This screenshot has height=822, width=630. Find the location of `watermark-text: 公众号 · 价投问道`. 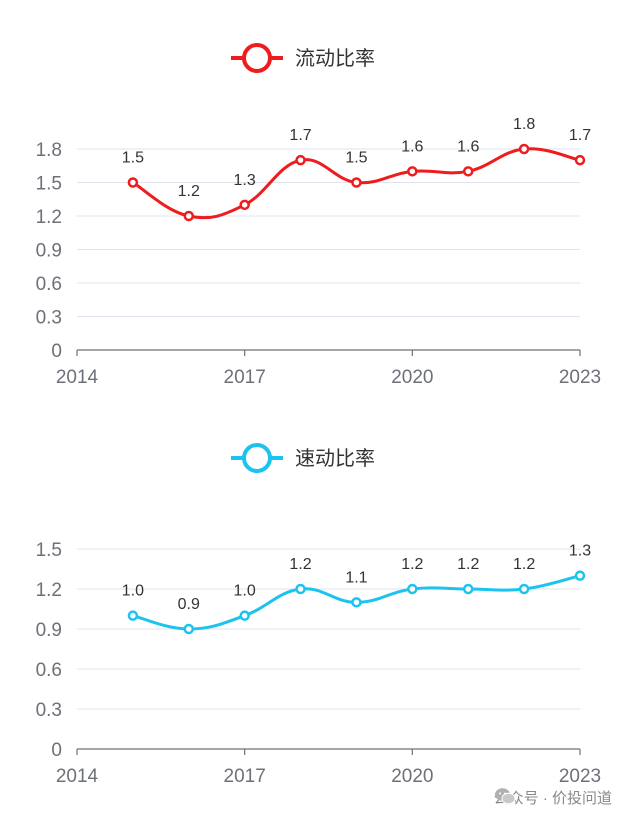

watermark-text: 公众号 · 价投问道 is located at coordinates (552, 798).